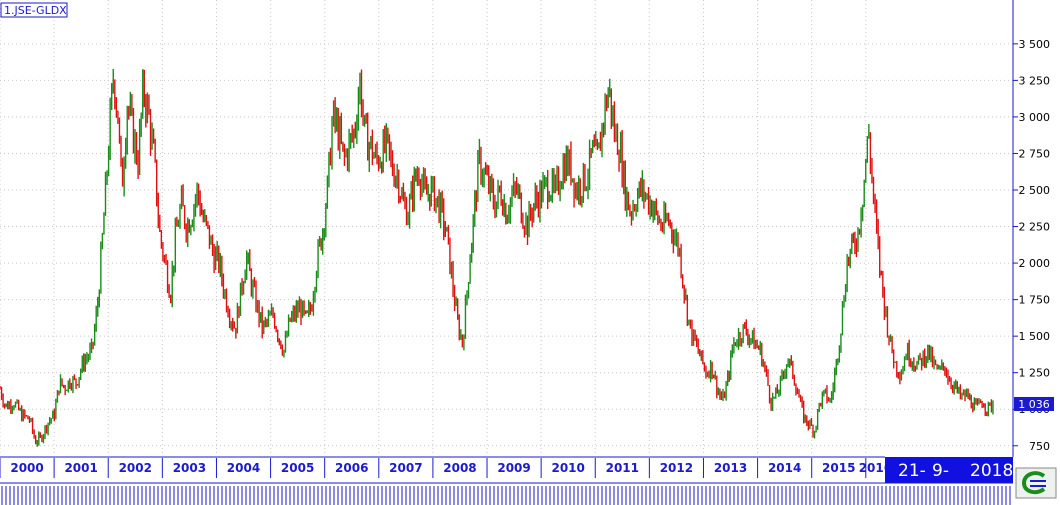  What do you see at coordinates (940, 471) in the screenshot?
I see `date-month: 9-` at bounding box center [940, 471].